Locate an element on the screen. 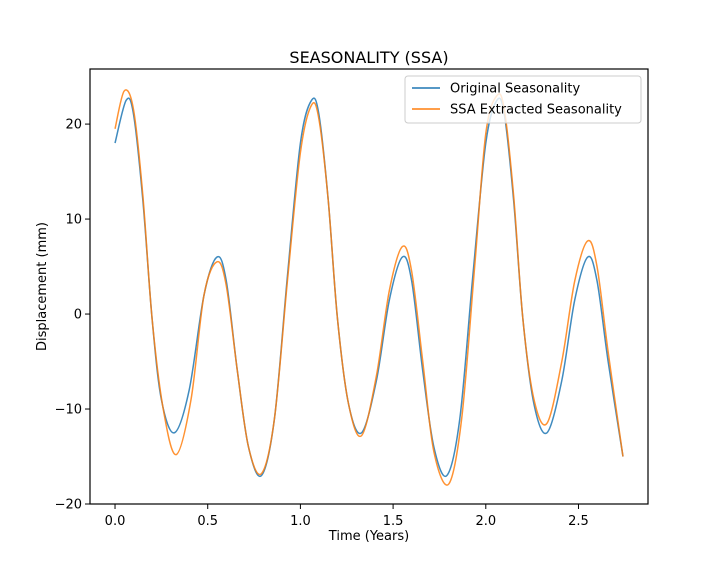 This screenshot has width=720, height=576. legend-box is located at coordinates (523, 99).